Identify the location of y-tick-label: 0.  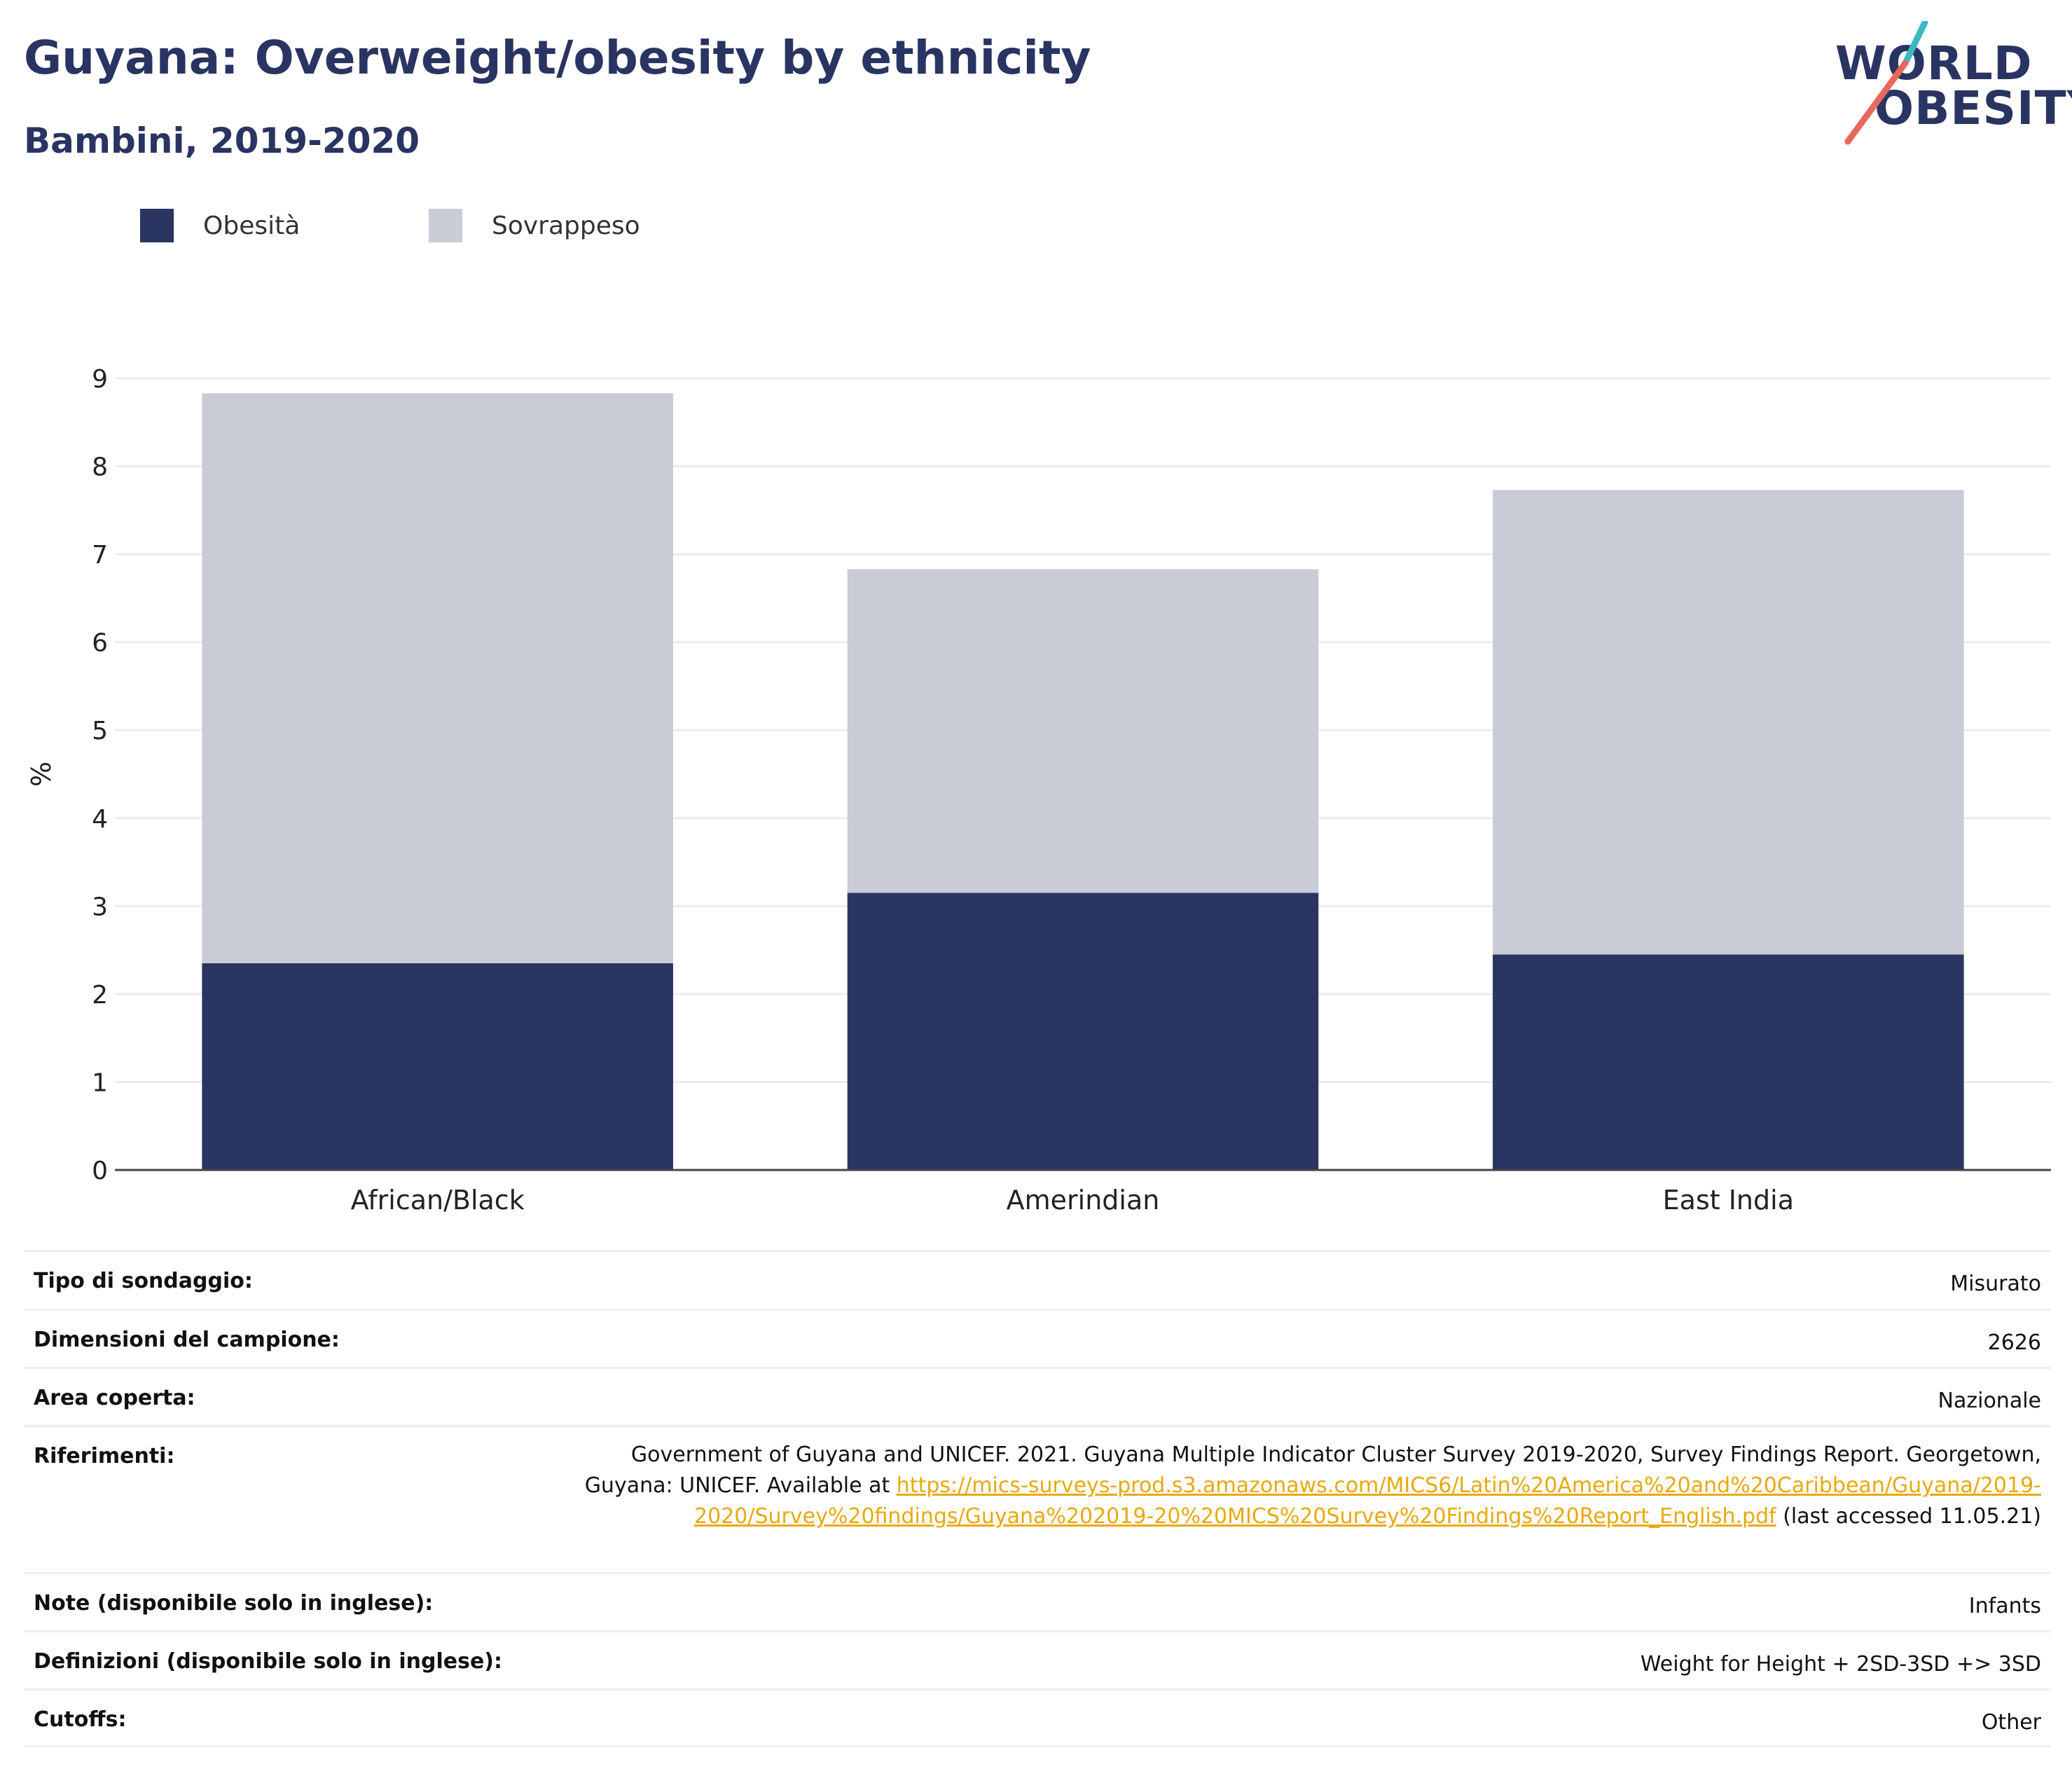
(100, 1171).